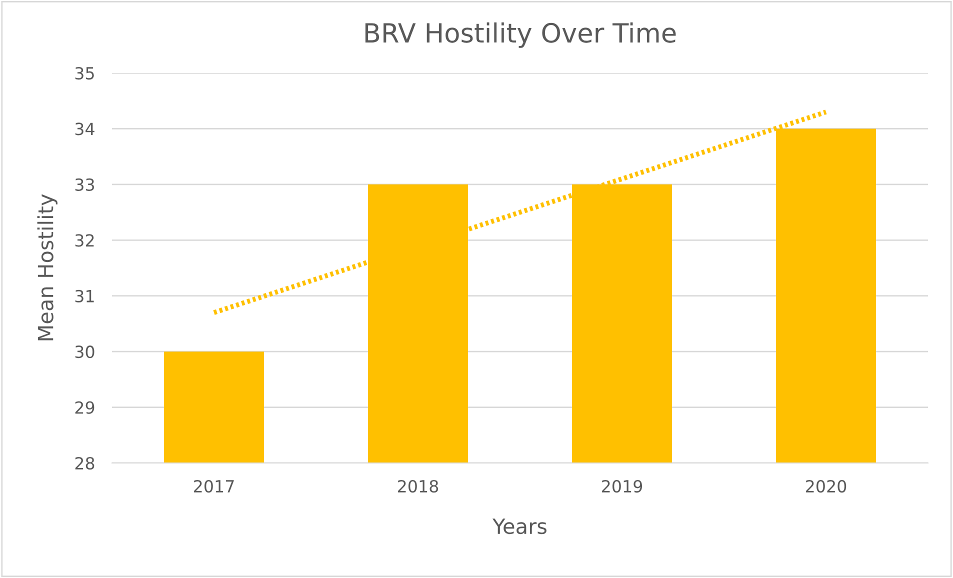 This screenshot has width=953, height=578. Describe the element at coordinates (418, 486) in the screenshot. I see `x-tick-label: 2018` at that location.